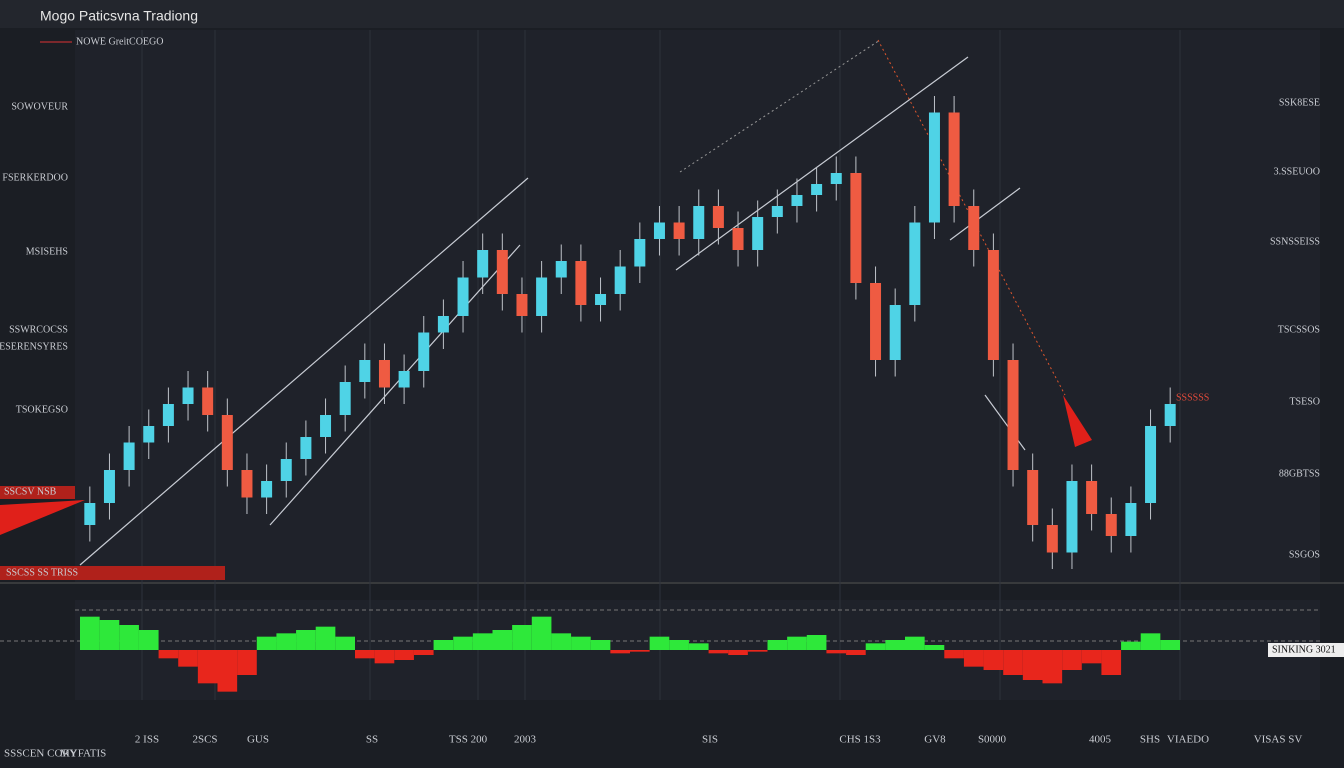  I want to click on x-tick-label: 2003, so click(525, 740).